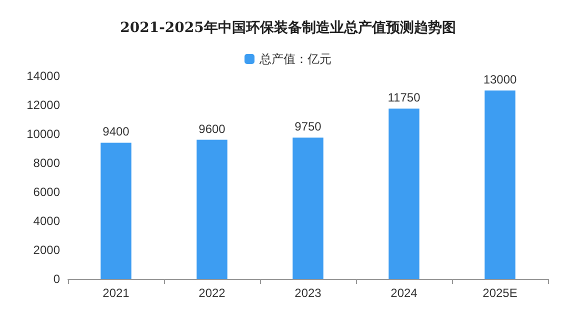  Describe the element at coordinates (56, 279) in the screenshot. I see `y-tick-label: 0` at that location.